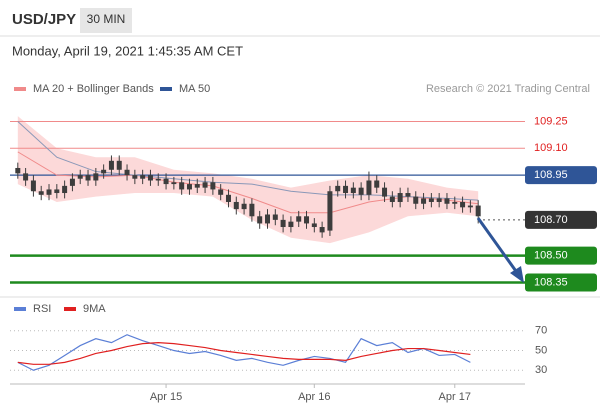  Describe the element at coordinates (498, 246) in the screenshot. I see `forecast-arrow` at that location.